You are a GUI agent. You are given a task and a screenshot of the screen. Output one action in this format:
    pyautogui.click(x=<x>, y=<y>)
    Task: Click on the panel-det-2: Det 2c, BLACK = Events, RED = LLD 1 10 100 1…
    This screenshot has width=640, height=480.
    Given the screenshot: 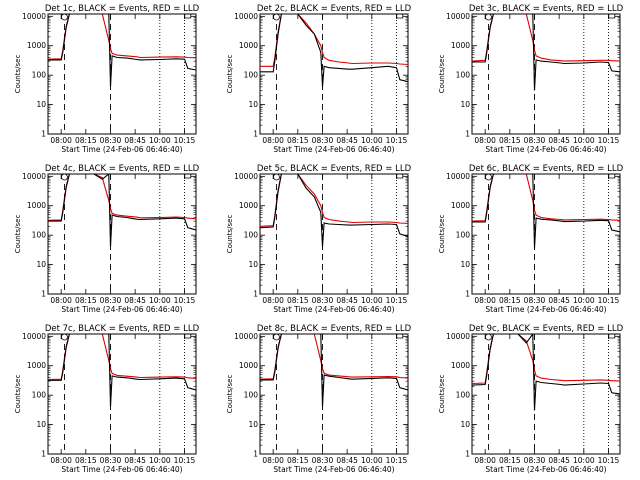 What is the action you would take?
    pyautogui.click(x=319, y=79)
    